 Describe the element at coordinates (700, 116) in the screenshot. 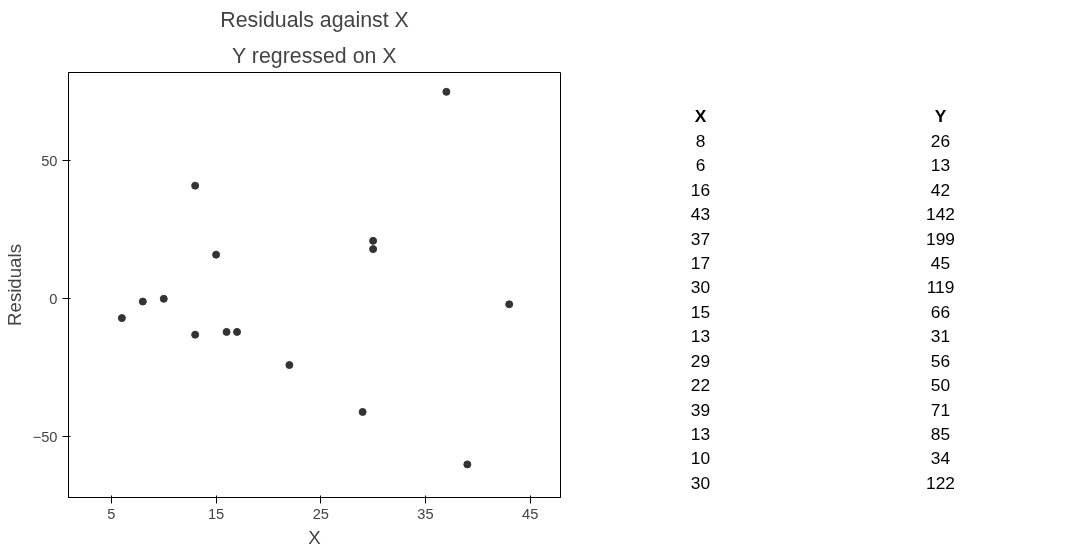

I see `text: X` at that location.